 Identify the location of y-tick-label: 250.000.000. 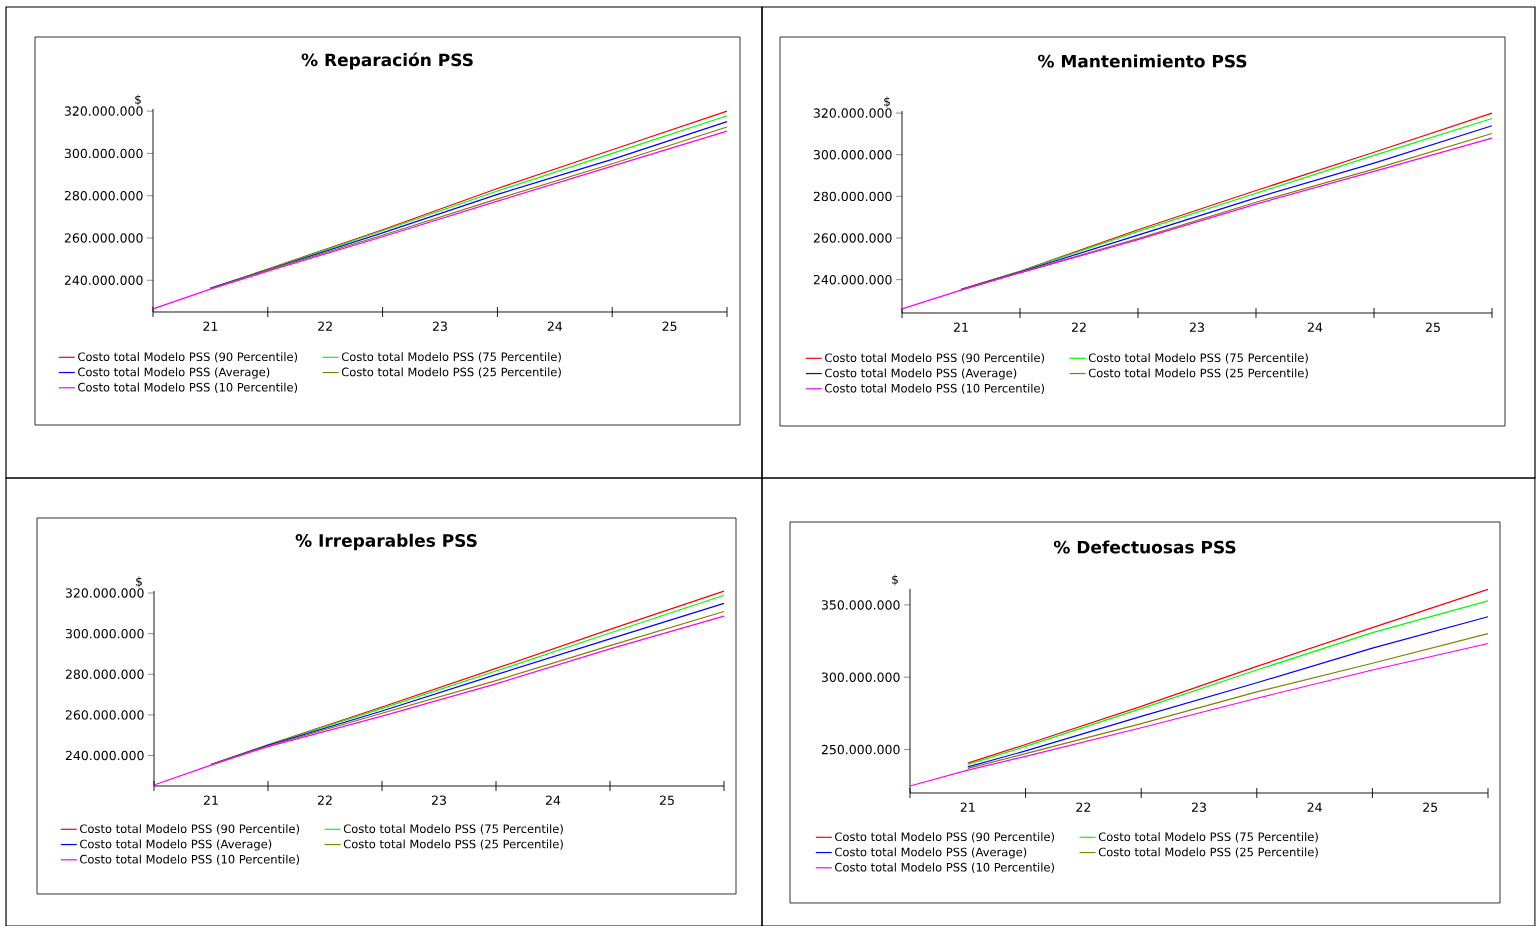
(860, 749).